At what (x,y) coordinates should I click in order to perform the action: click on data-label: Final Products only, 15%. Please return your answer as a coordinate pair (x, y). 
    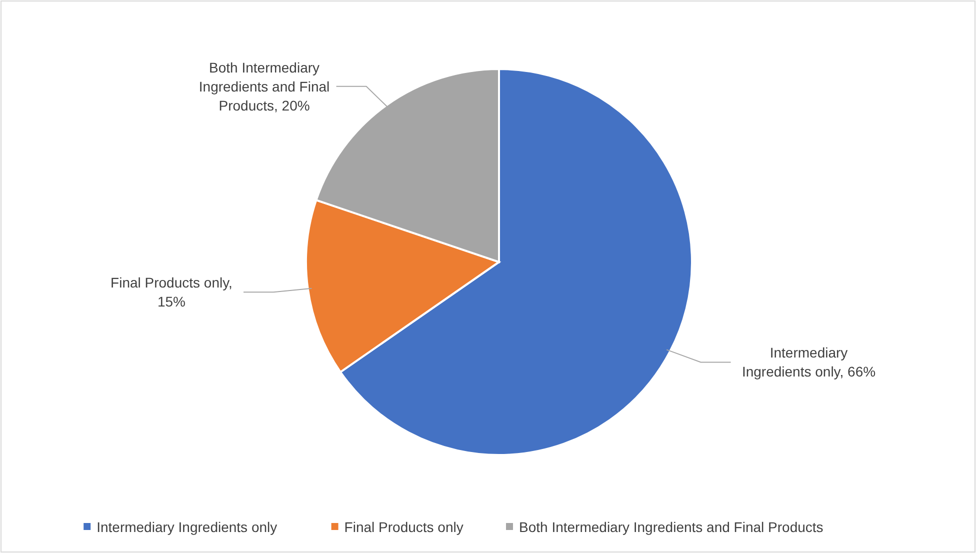
    Looking at the image, I should click on (171, 292).